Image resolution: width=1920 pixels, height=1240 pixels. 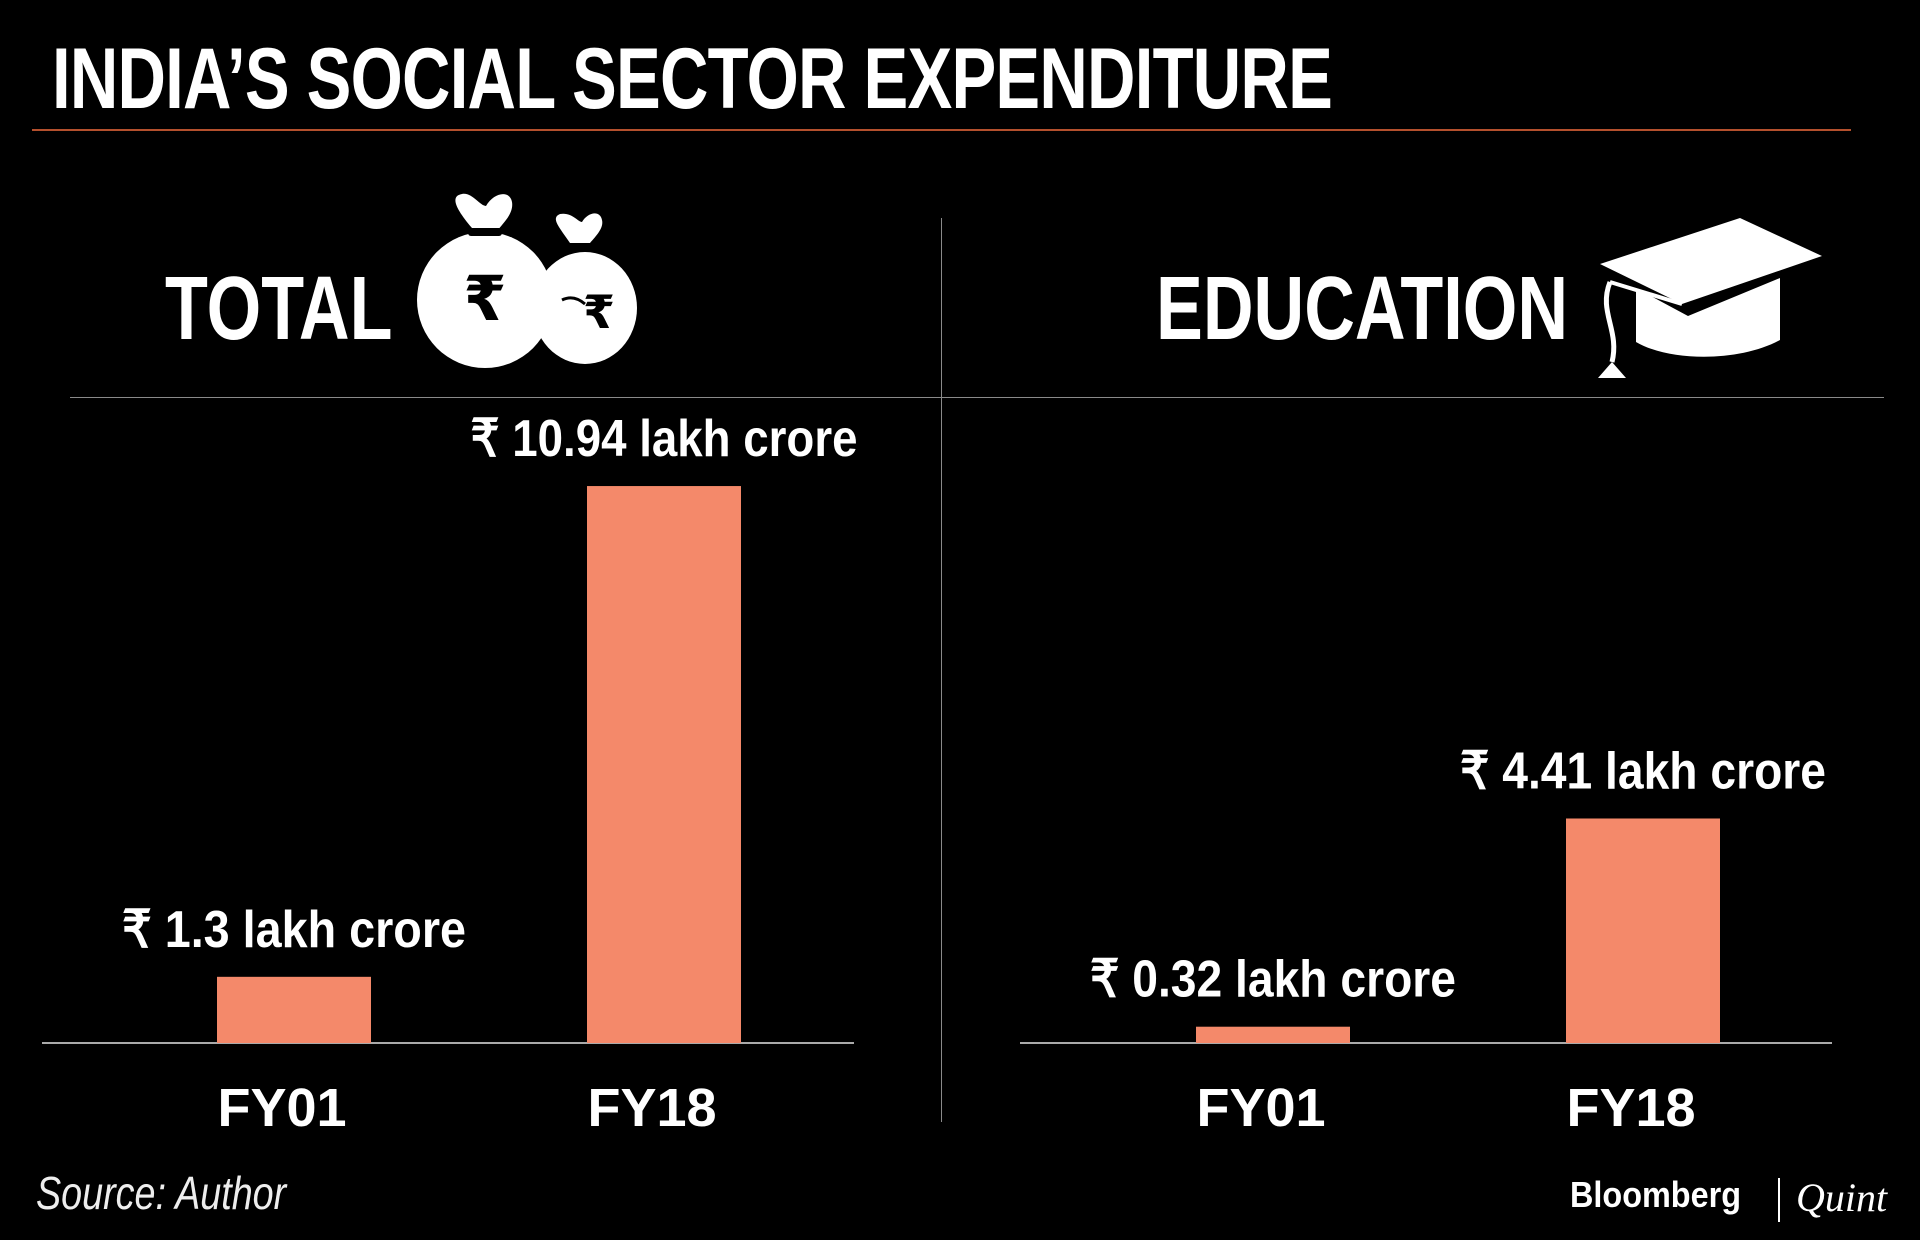 What do you see at coordinates (1710, 298) in the screenshot?
I see `graduation-cap-icon` at bounding box center [1710, 298].